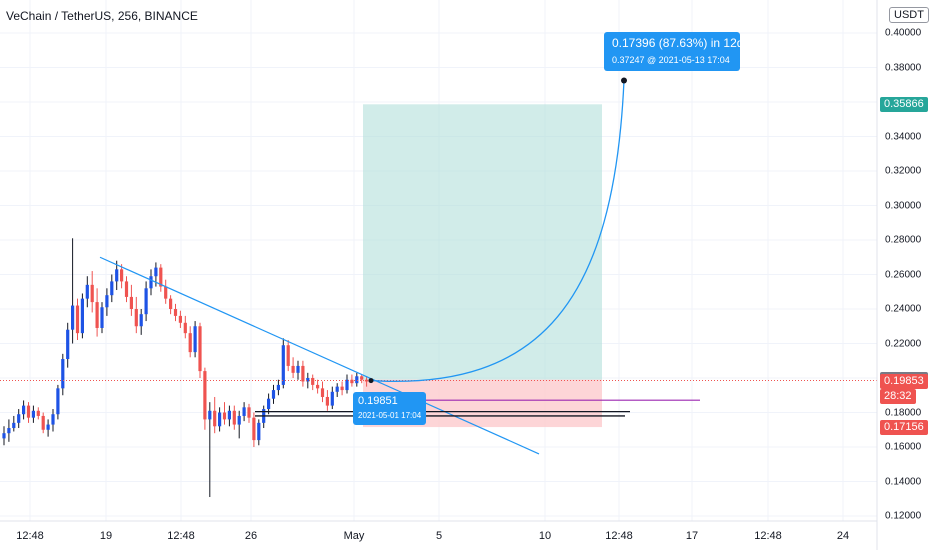  What do you see at coordinates (439, 536) in the screenshot?
I see `time-tick-label: 5` at bounding box center [439, 536].